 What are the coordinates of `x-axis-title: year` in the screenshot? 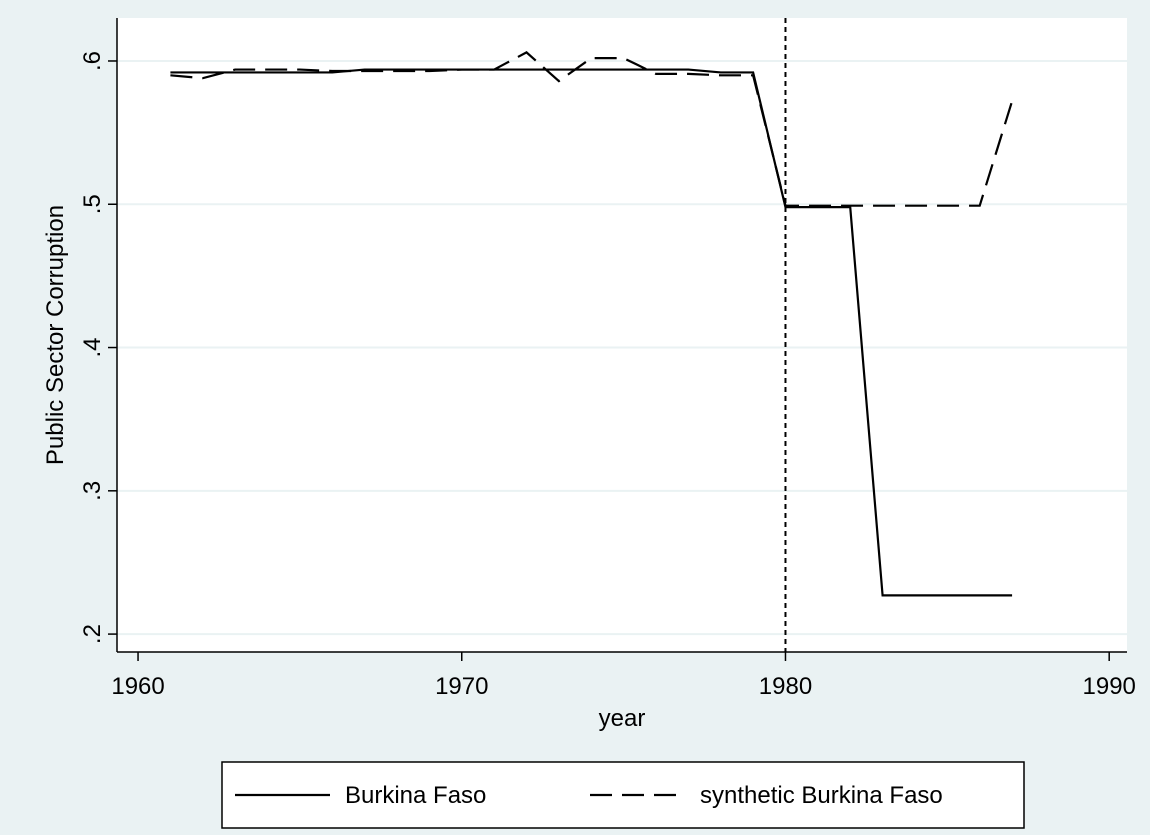 It's located at (622, 718).